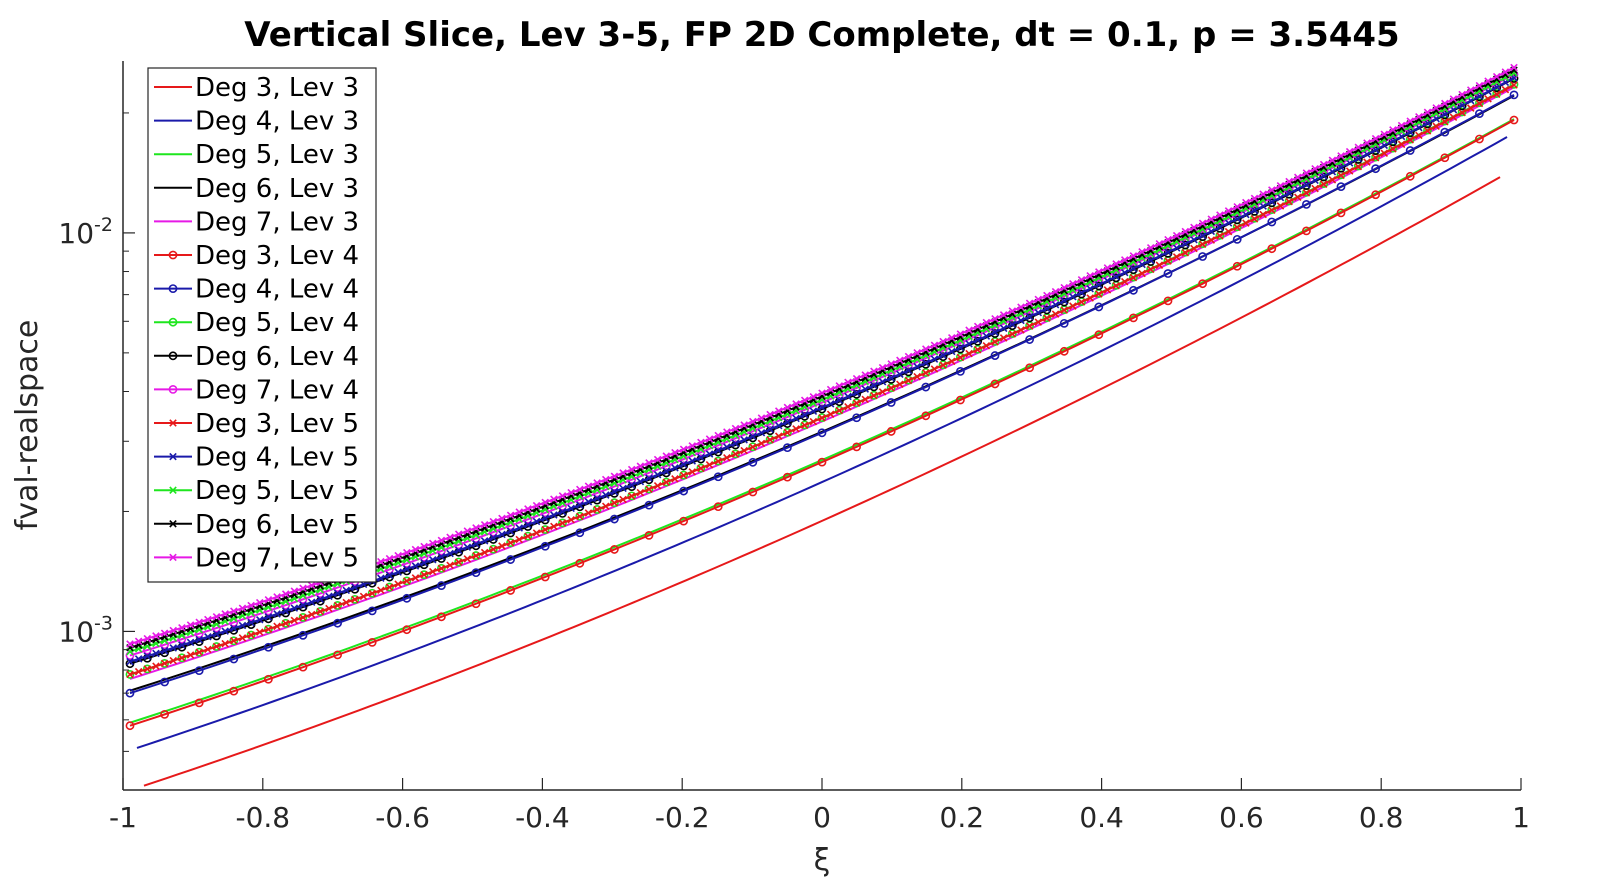 Image resolution: width=1607 pixels, height=893 pixels. Describe the element at coordinates (85, 232) in the screenshot. I see `y-tick-label: 10-2` at that location.